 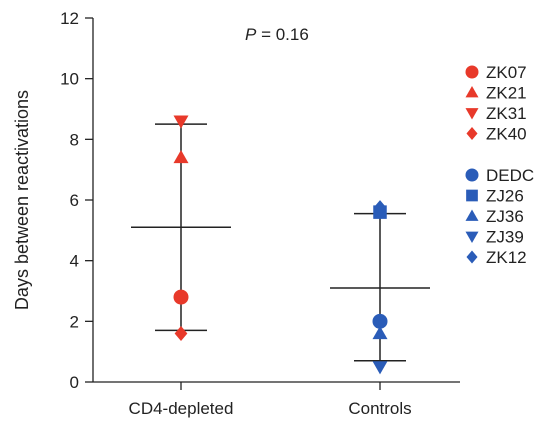 What do you see at coordinates (74, 139) in the screenshot?
I see `y-tick-label: 8` at bounding box center [74, 139].